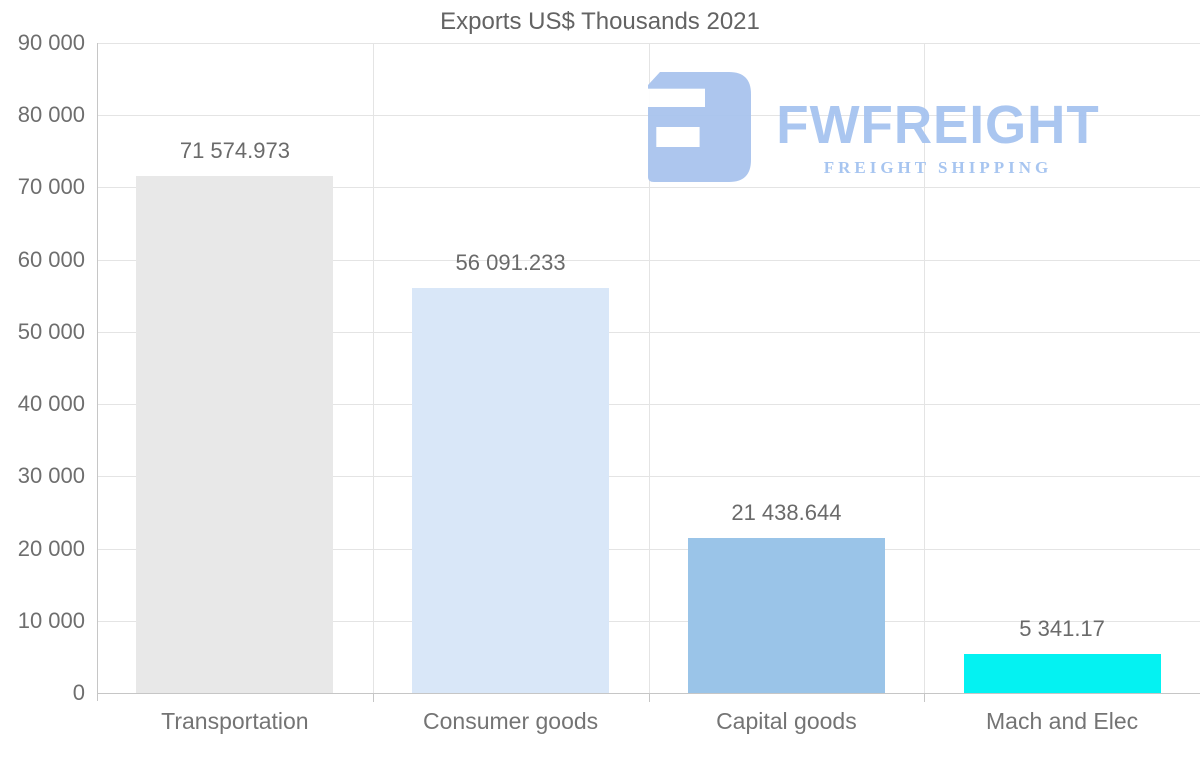  Describe the element at coordinates (51, 331) in the screenshot. I see `y-axis-tick-label: 50 000` at that location.